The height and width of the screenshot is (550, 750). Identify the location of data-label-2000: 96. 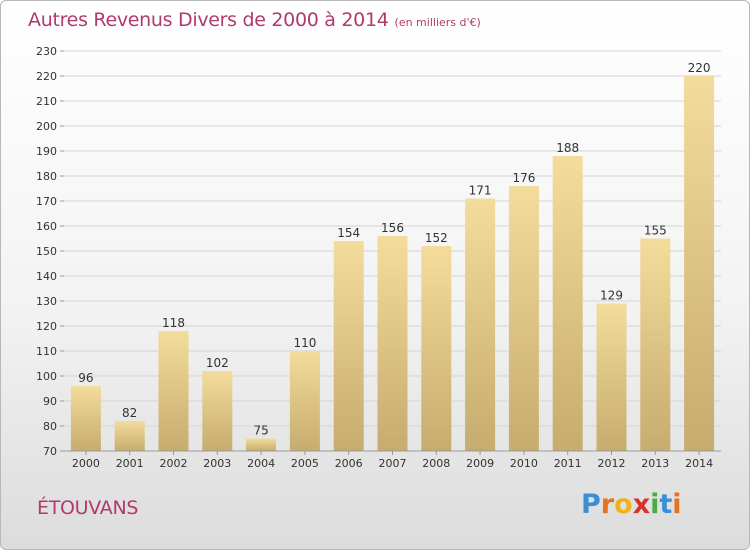
(85, 378).